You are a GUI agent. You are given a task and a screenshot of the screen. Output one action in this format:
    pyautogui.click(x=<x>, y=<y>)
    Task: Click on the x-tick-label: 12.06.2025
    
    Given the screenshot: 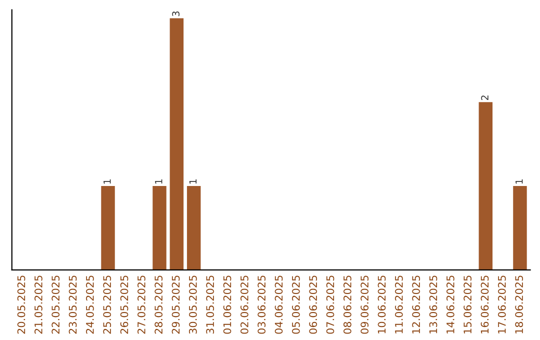 What is the action you would take?
    pyautogui.click(x=416, y=305)
    